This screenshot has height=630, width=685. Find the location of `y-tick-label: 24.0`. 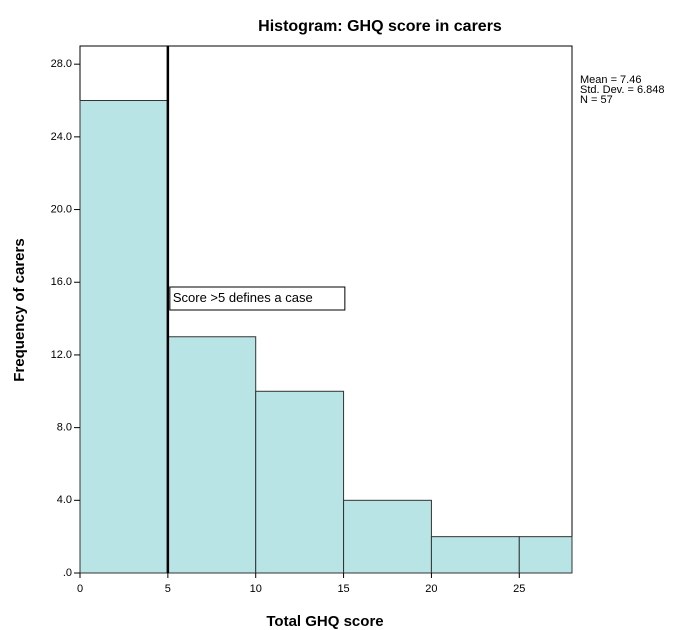

y-tick-label: 24.0 is located at coordinates (61, 137).